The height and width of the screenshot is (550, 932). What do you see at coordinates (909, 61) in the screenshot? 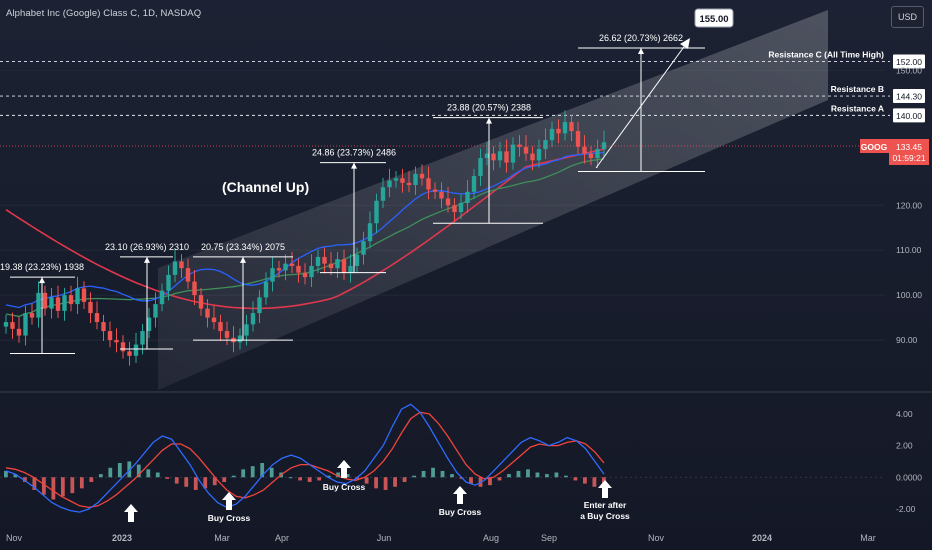
I see `resistance-value-box` at bounding box center [909, 61].